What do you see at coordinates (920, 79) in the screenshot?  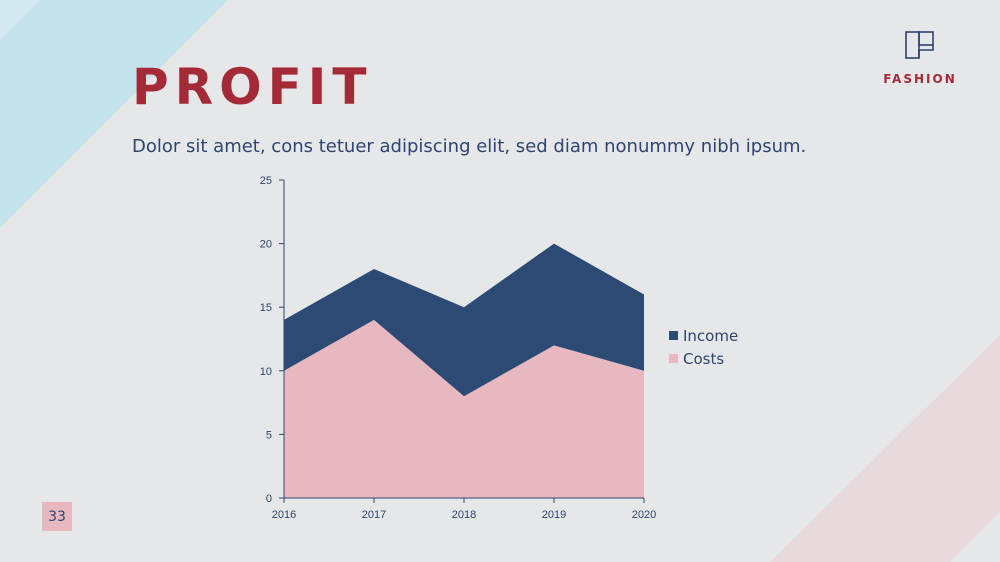 I see `logo-text: FASHION` at bounding box center [920, 79].